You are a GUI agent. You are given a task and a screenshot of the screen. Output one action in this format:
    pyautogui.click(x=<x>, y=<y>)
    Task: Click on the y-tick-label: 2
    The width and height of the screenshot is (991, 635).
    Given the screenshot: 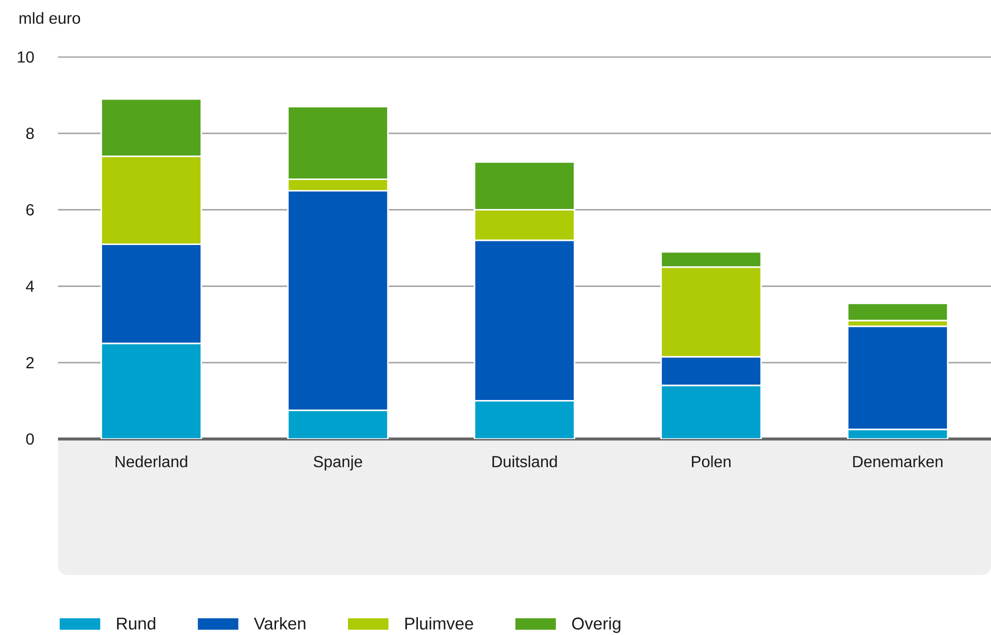 What is the action you would take?
    pyautogui.click(x=30, y=362)
    